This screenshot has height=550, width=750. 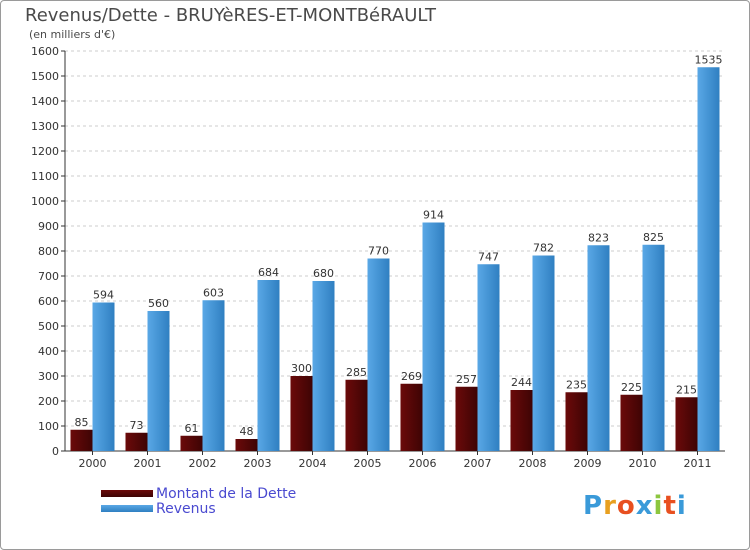 I want to click on legend-swatch-debt, so click(x=127, y=493).